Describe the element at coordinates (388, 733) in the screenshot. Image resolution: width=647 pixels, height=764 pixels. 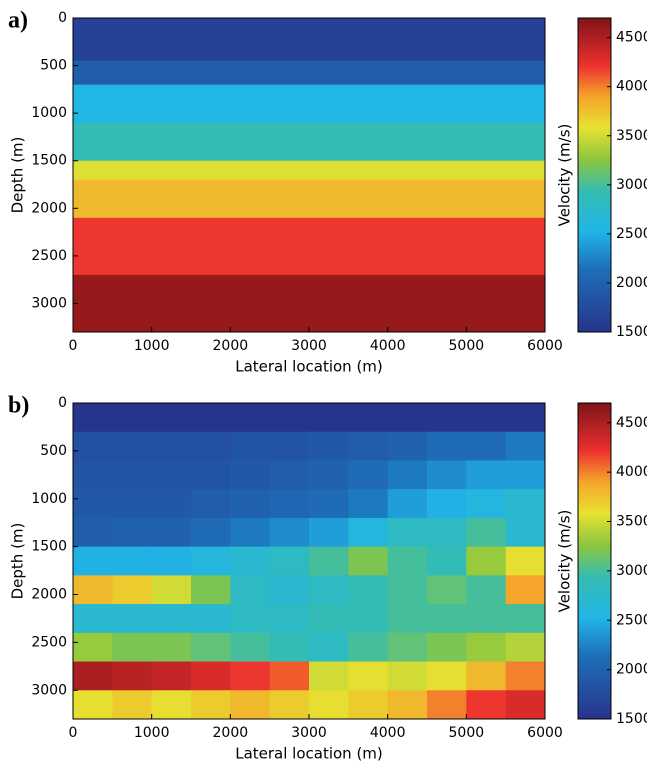
I see `x-tick-label: 4000` at that location.